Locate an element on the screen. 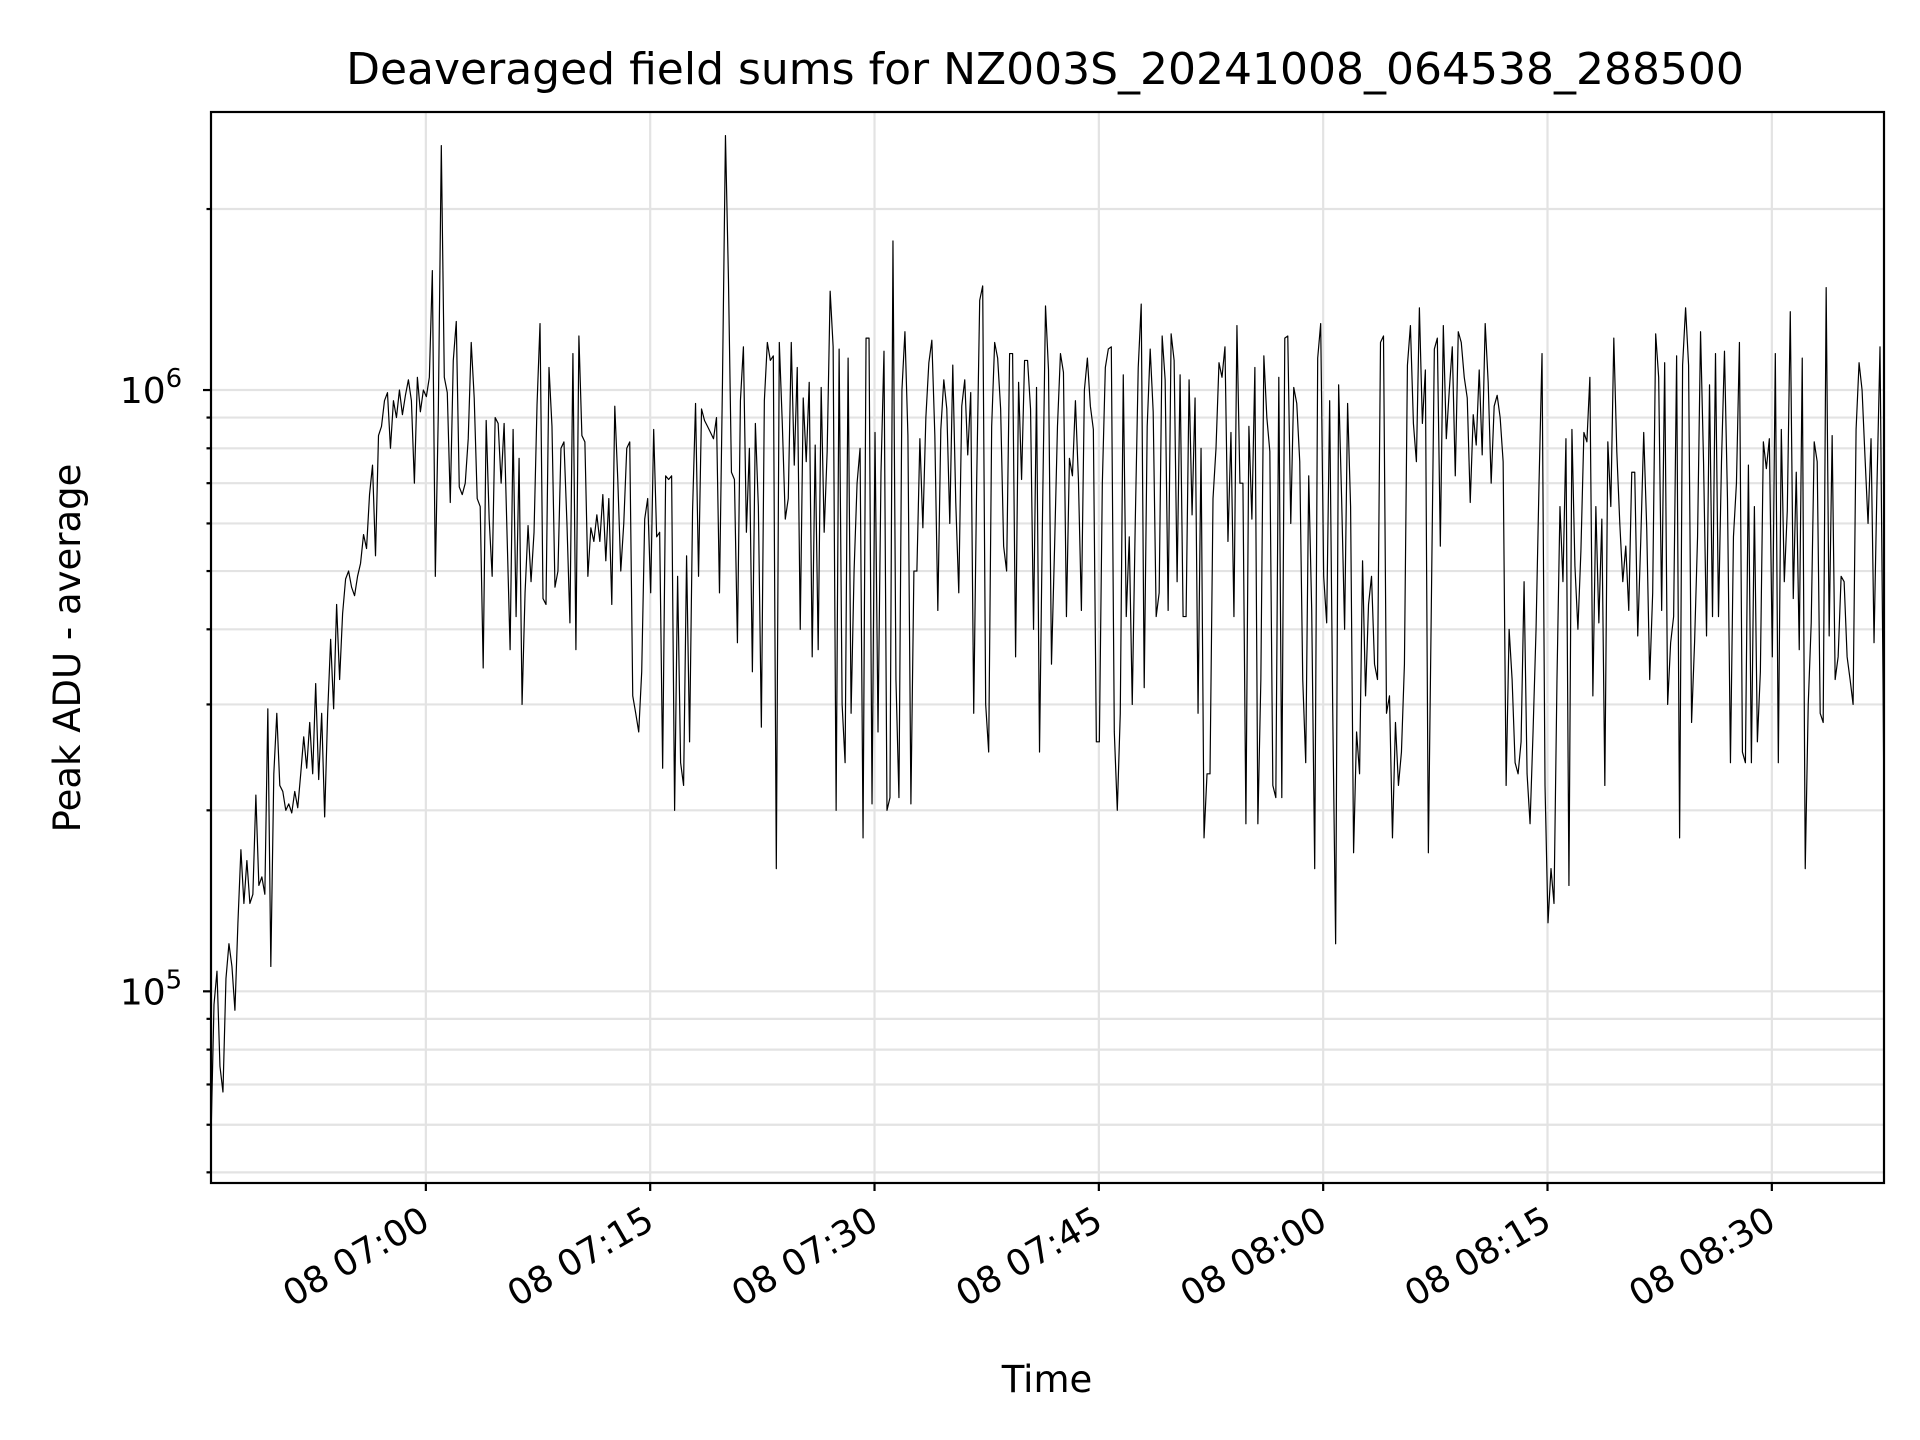 The image size is (1920, 1440). y-axis-label: Peak ADU - average is located at coordinates (67, 648).